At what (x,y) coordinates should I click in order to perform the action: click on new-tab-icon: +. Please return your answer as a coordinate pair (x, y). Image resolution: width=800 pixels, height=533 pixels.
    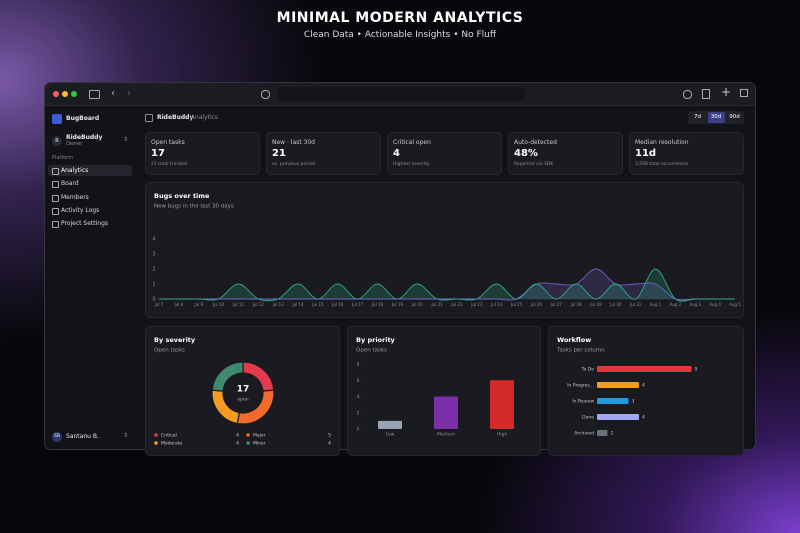
    Looking at the image, I should click on (726, 92).